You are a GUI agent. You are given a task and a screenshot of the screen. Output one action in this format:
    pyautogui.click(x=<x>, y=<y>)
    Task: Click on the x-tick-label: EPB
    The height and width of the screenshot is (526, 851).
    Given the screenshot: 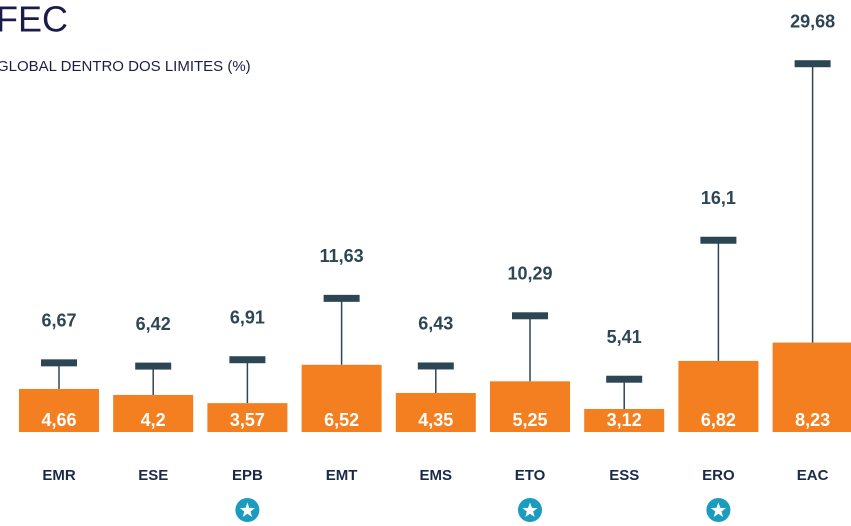 What is the action you would take?
    pyautogui.click(x=247, y=475)
    